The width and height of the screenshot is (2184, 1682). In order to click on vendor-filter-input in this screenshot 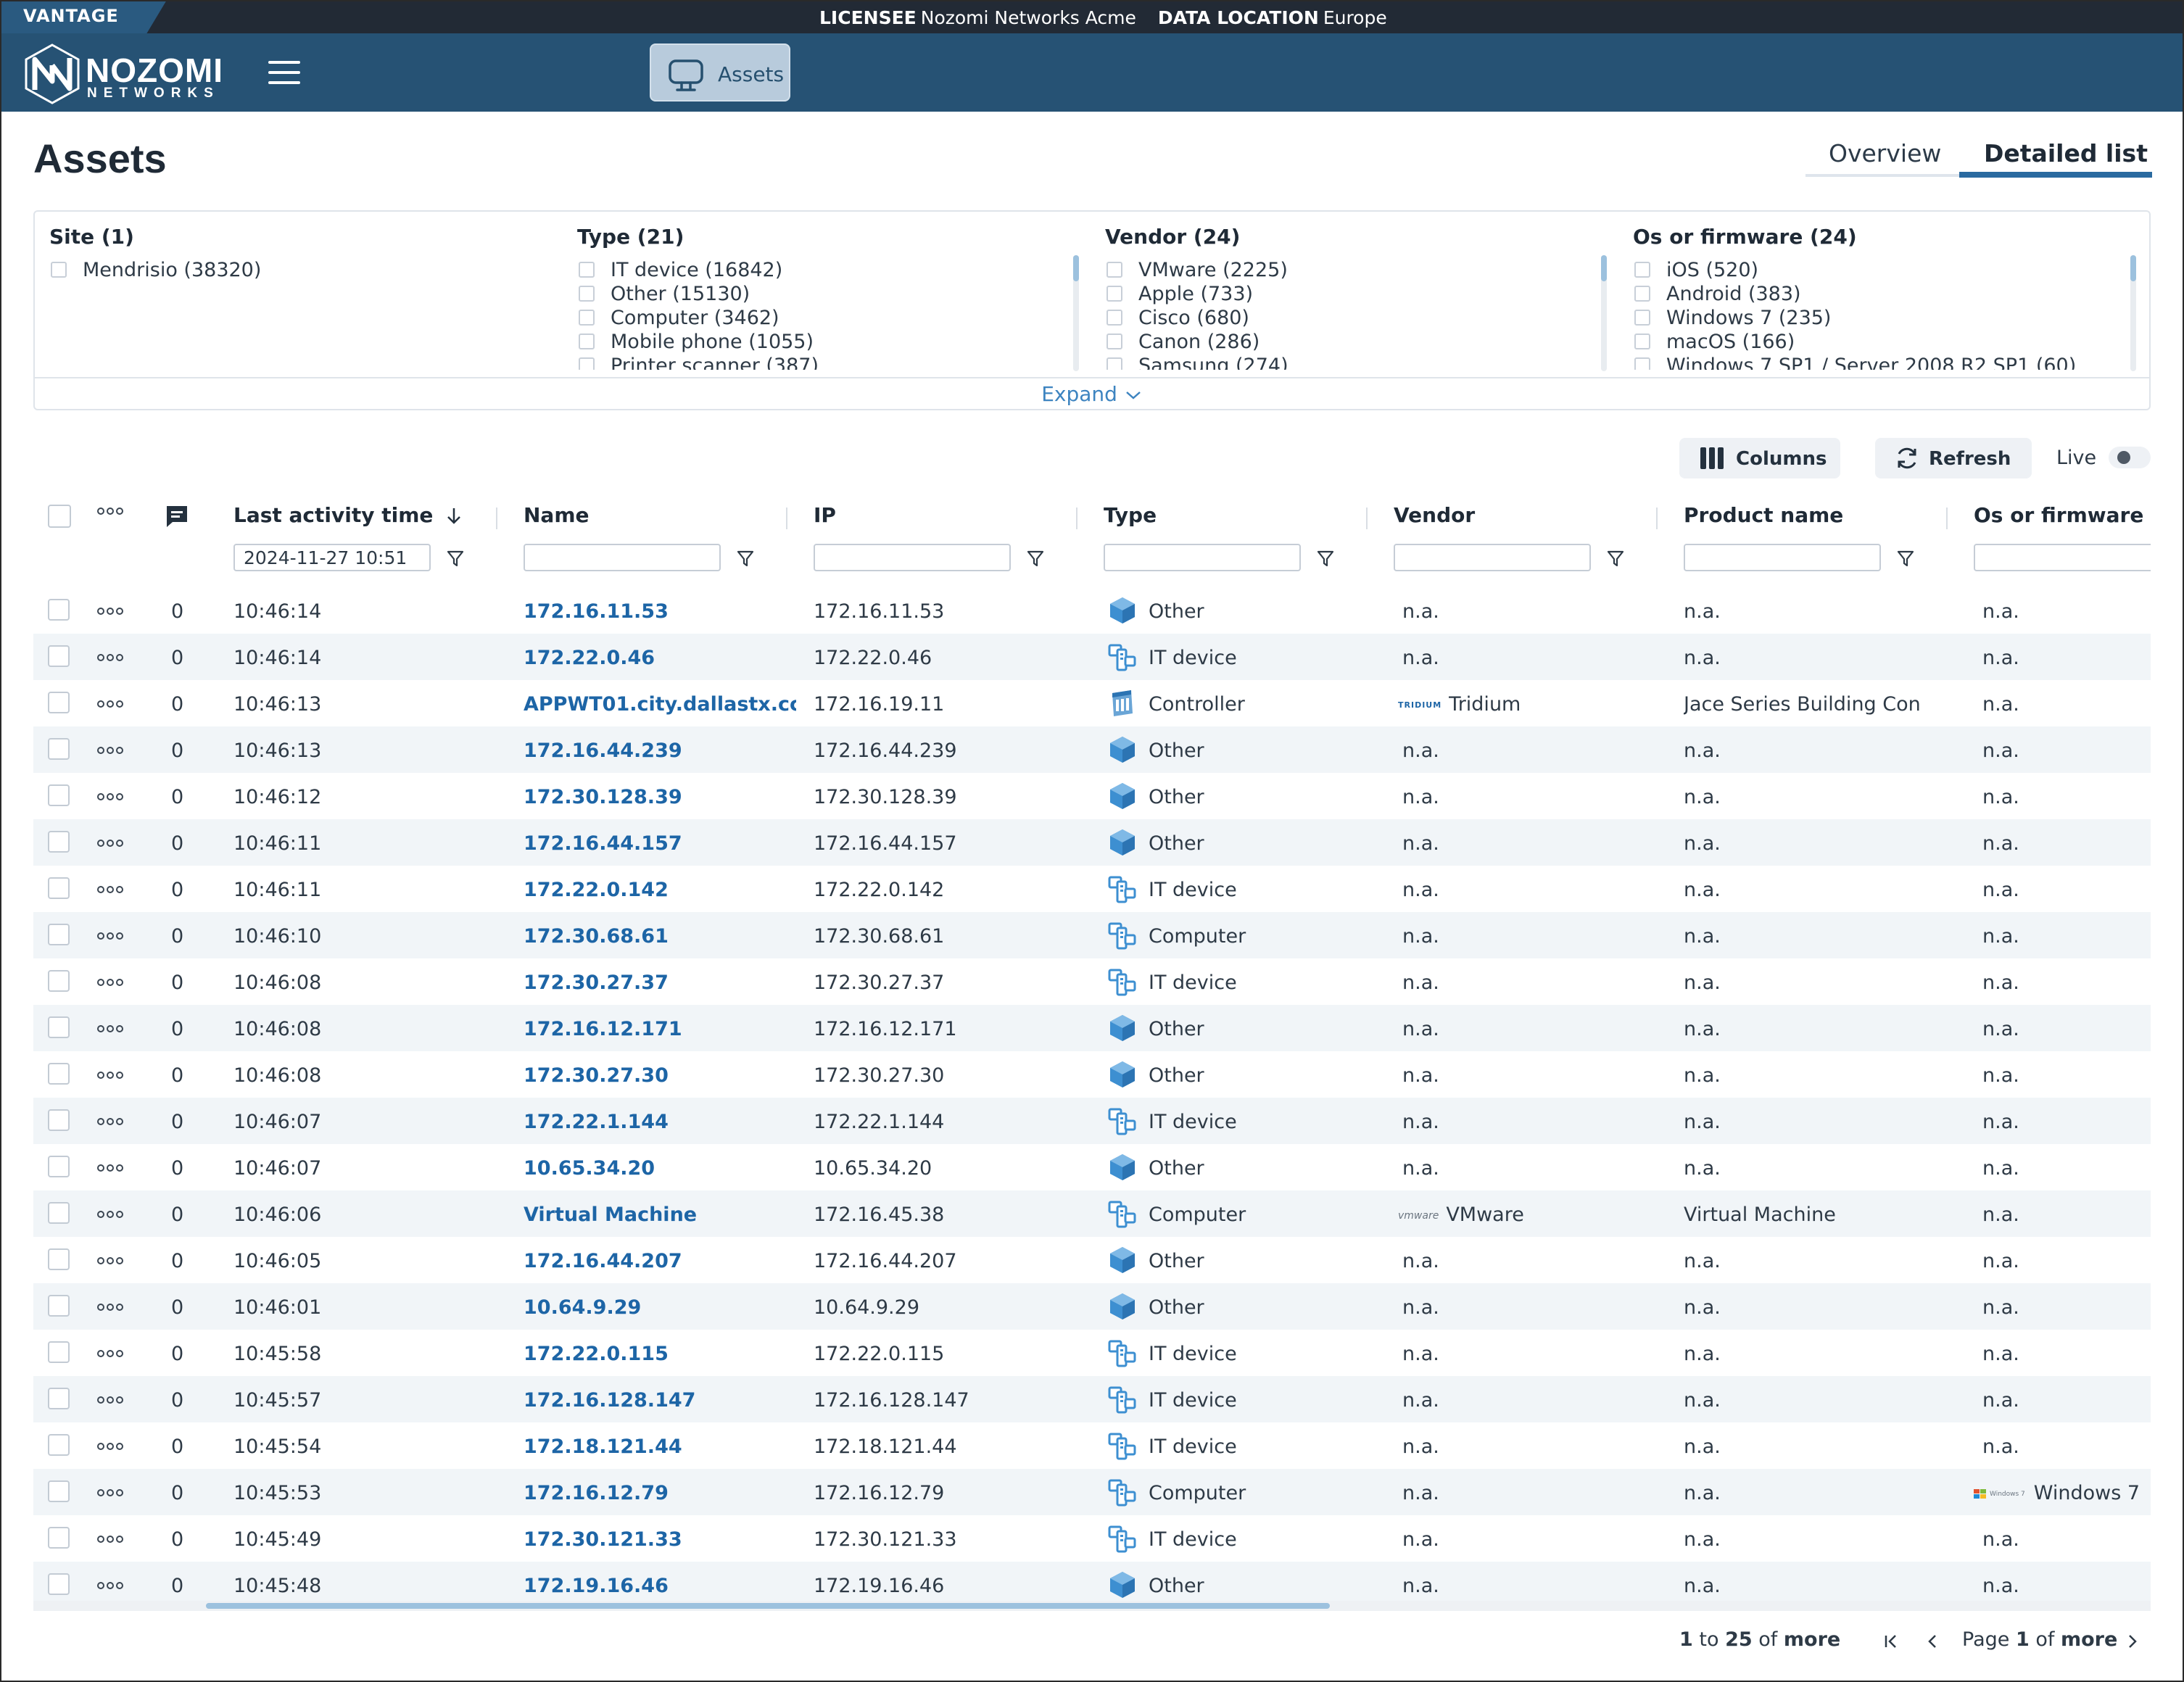, I will do `click(1492, 558)`.